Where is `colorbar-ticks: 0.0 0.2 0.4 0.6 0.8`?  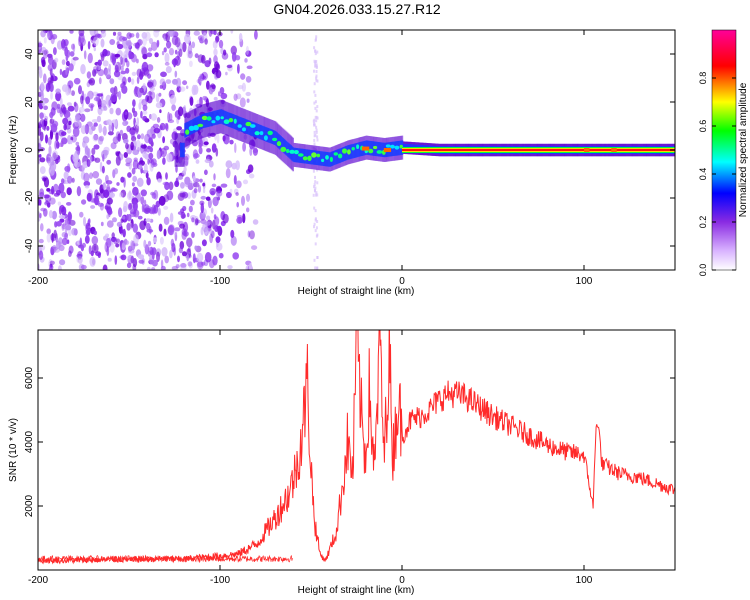
colorbar-ticks: 0.0 0.2 0.4 0.6 0.8 is located at coordinates (717, 174).